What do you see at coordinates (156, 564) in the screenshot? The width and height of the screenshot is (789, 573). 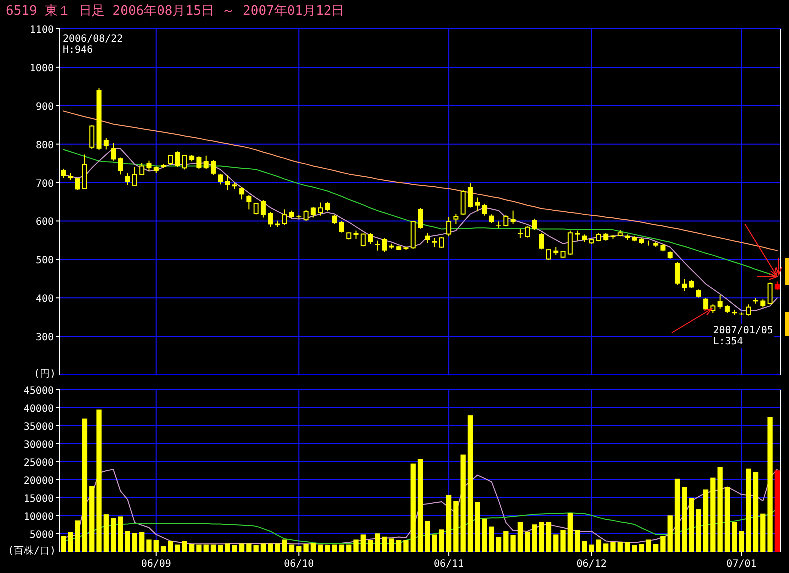 I see `x-tick-label: 06/09` at bounding box center [156, 564].